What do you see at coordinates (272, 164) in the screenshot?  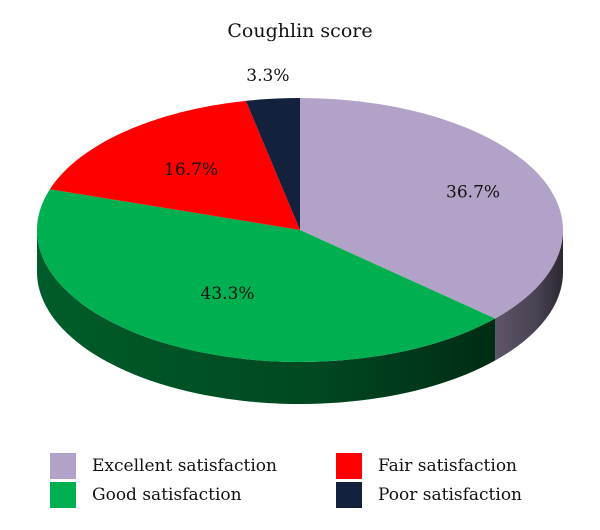 I see `pie-slice-poor` at bounding box center [272, 164].